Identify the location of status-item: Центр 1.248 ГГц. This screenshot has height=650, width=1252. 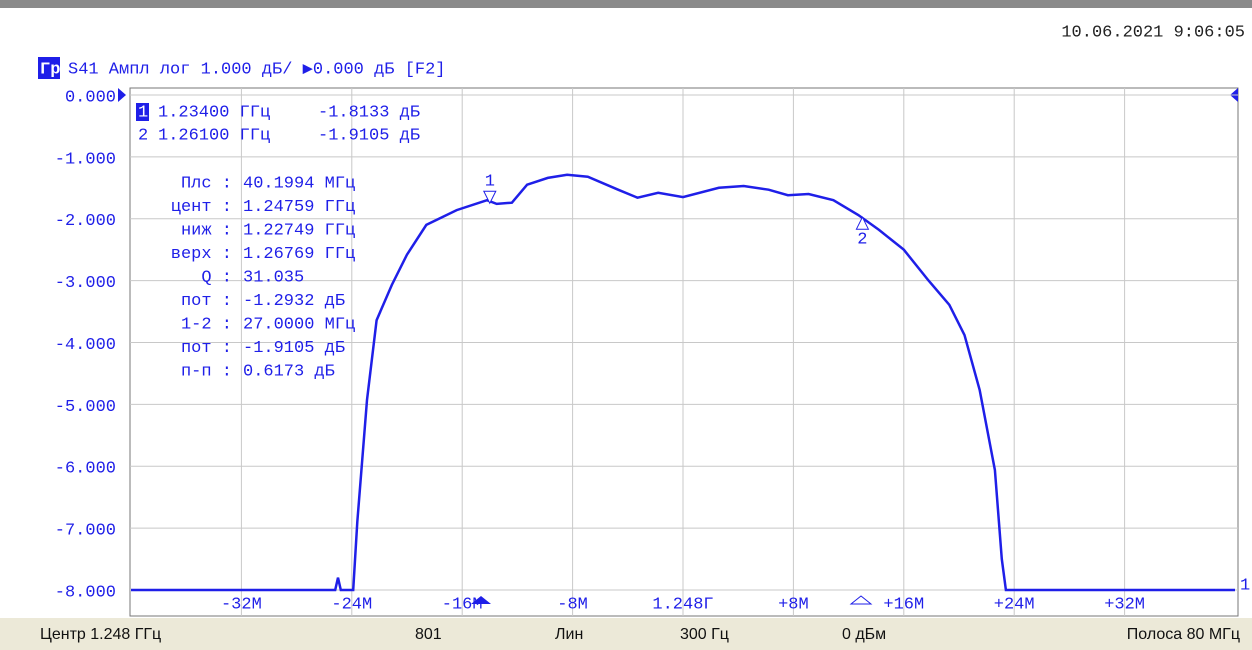
(100, 634).